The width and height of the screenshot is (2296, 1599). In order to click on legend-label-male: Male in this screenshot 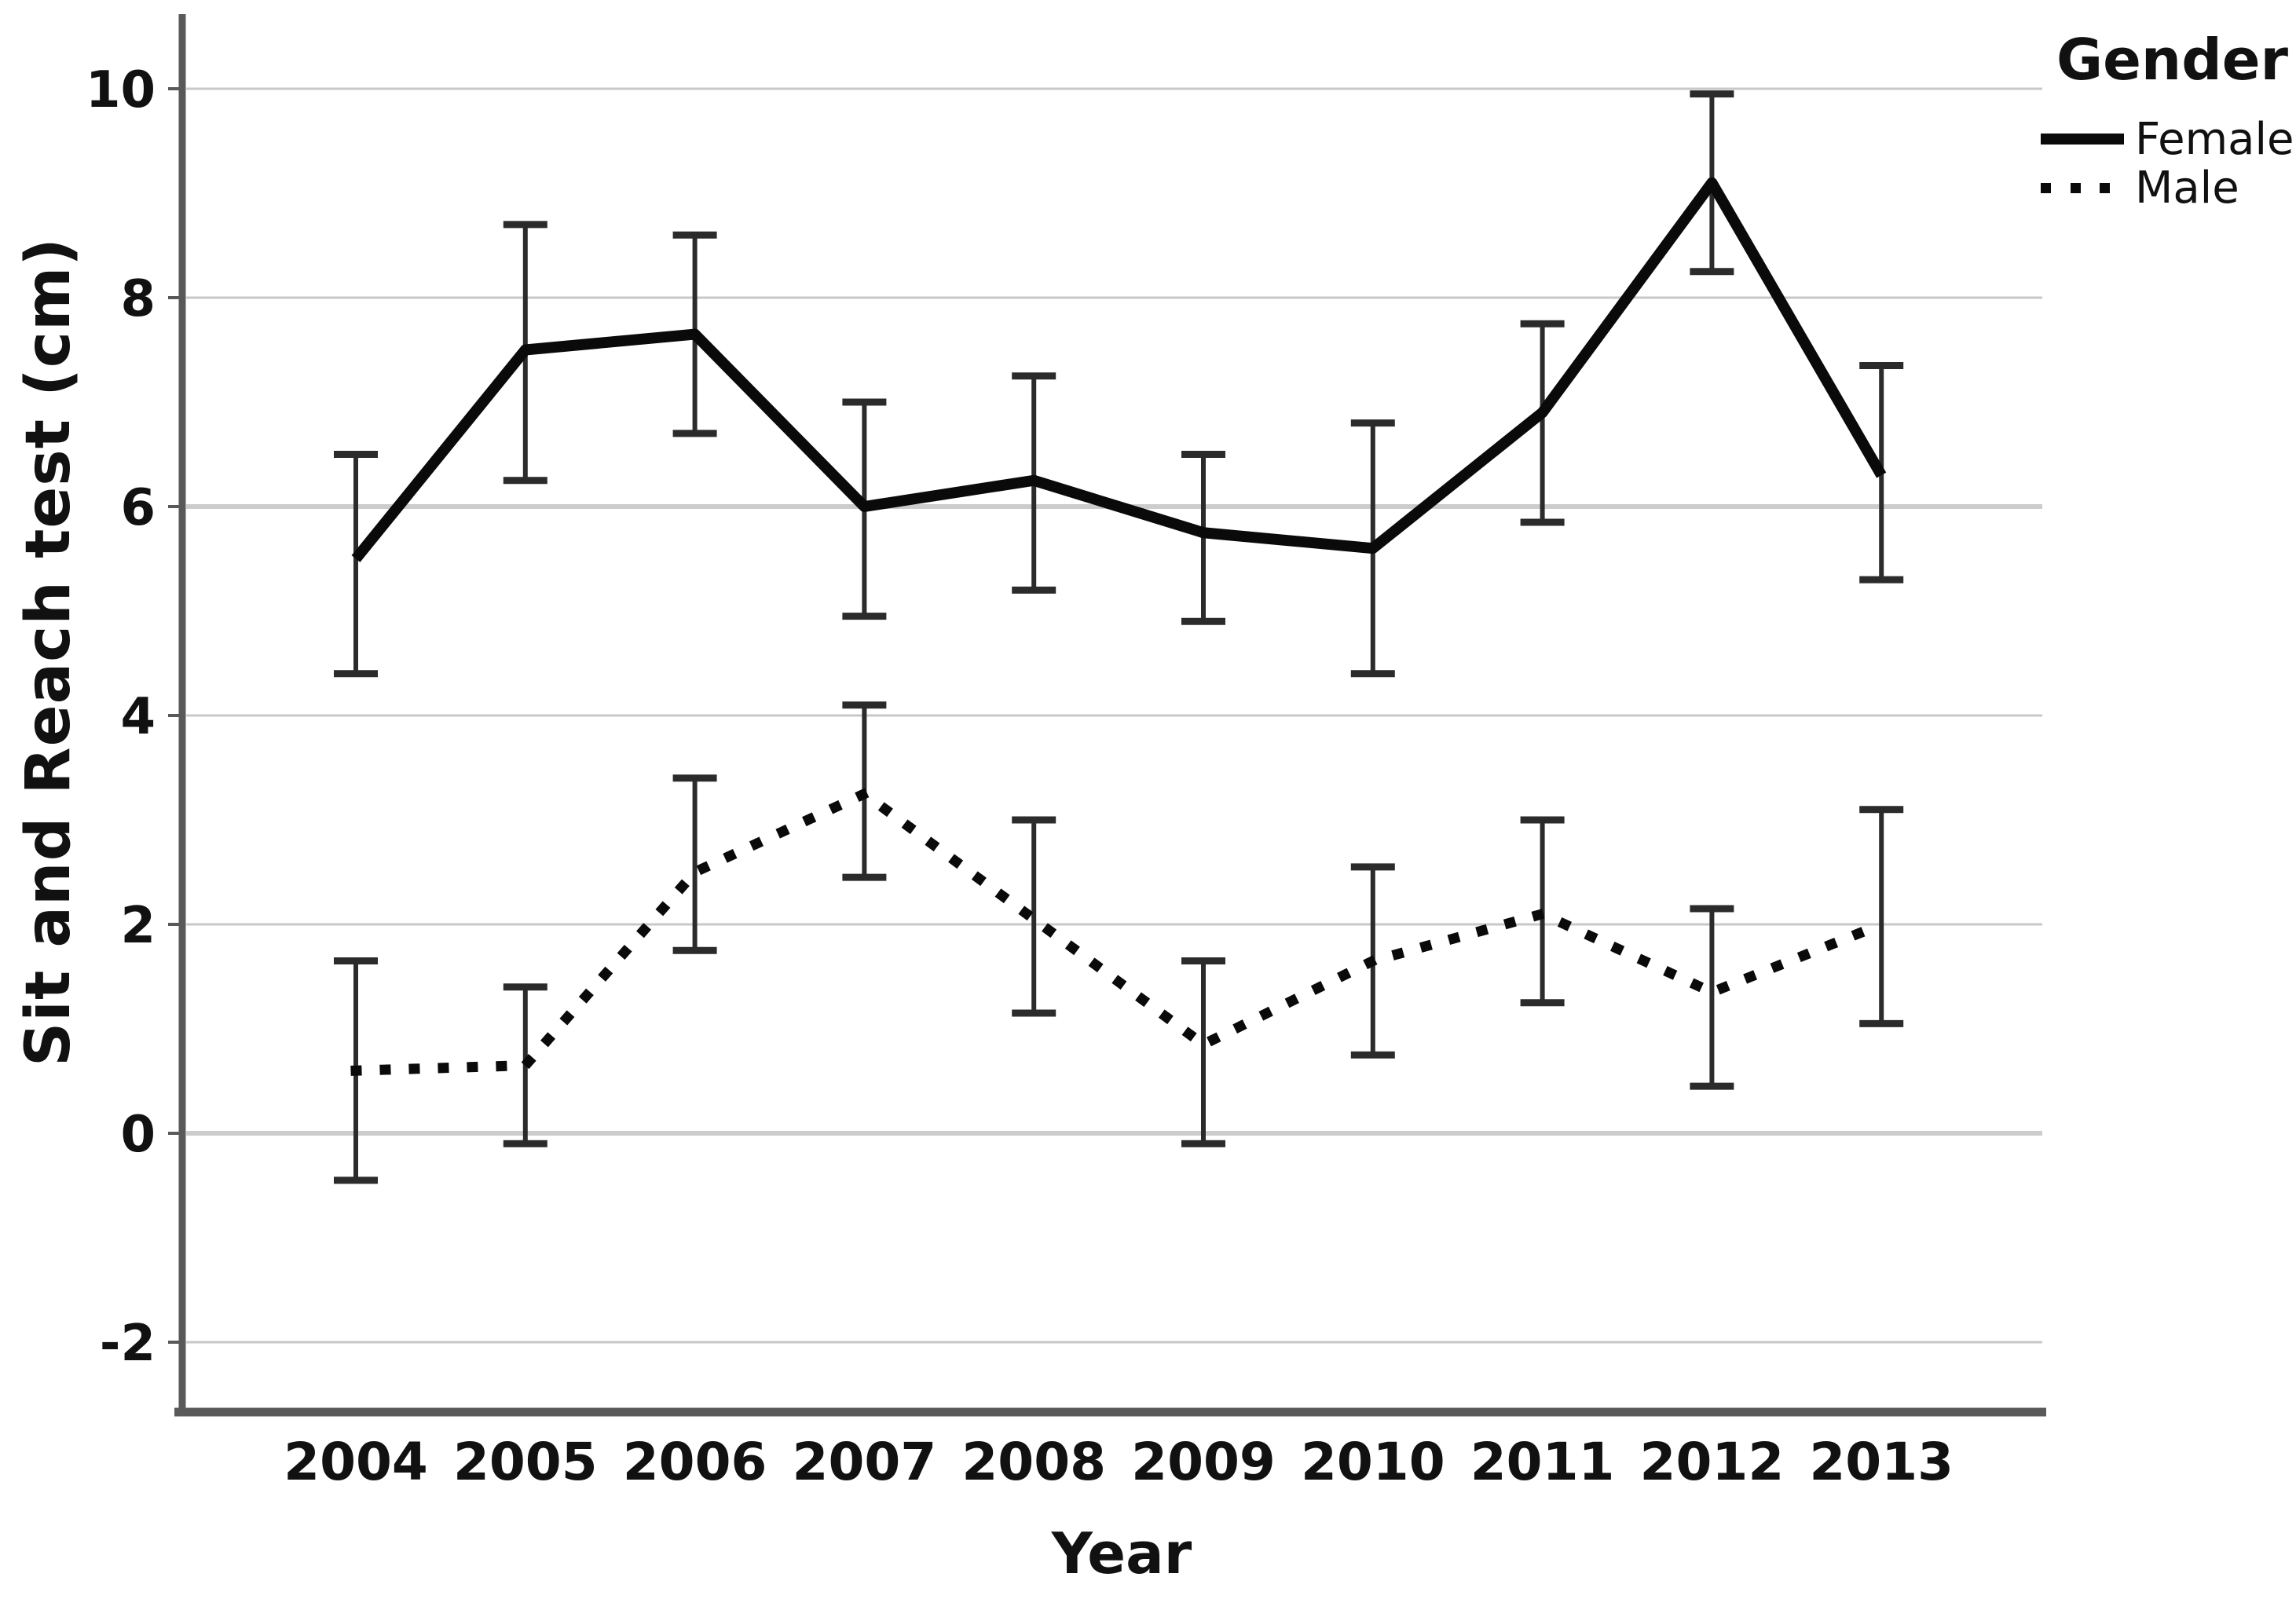, I will do `click(2187, 188)`.